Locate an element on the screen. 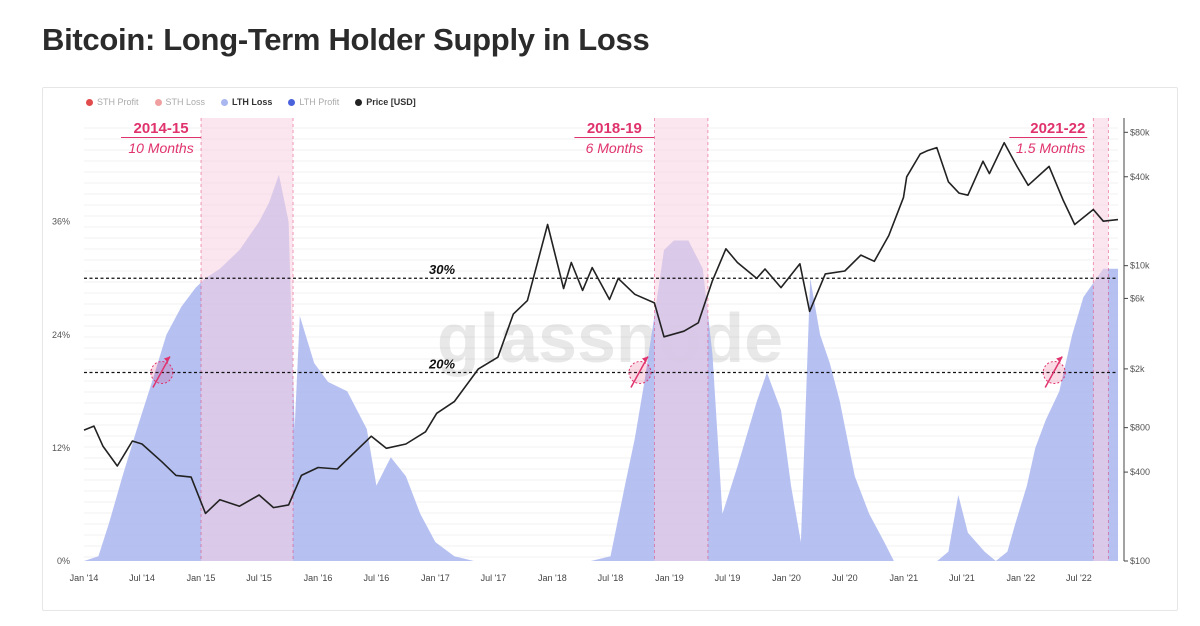 The height and width of the screenshot is (626, 1200). x-tick-label: Jan '14 is located at coordinates (84, 578).